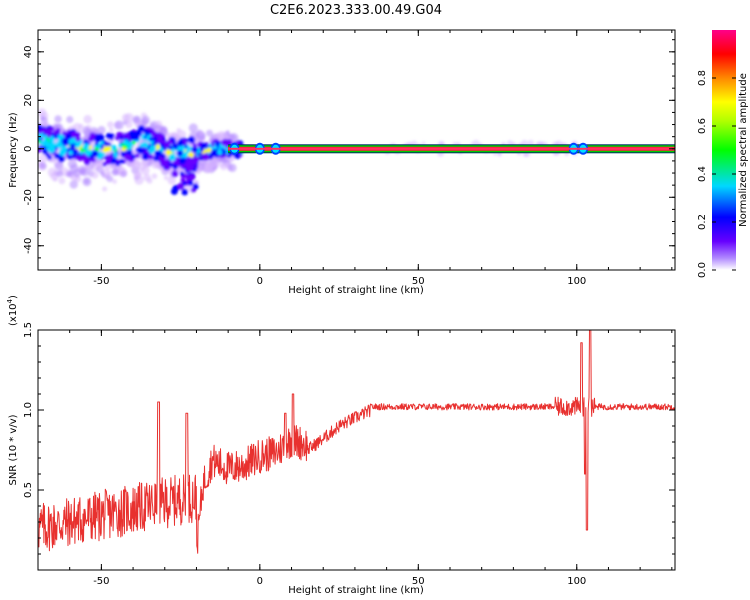  What do you see at coordinates (28, 330) in the screenshot?
I see `y-tick-label: 1.5` at bounding box center [28, 330].